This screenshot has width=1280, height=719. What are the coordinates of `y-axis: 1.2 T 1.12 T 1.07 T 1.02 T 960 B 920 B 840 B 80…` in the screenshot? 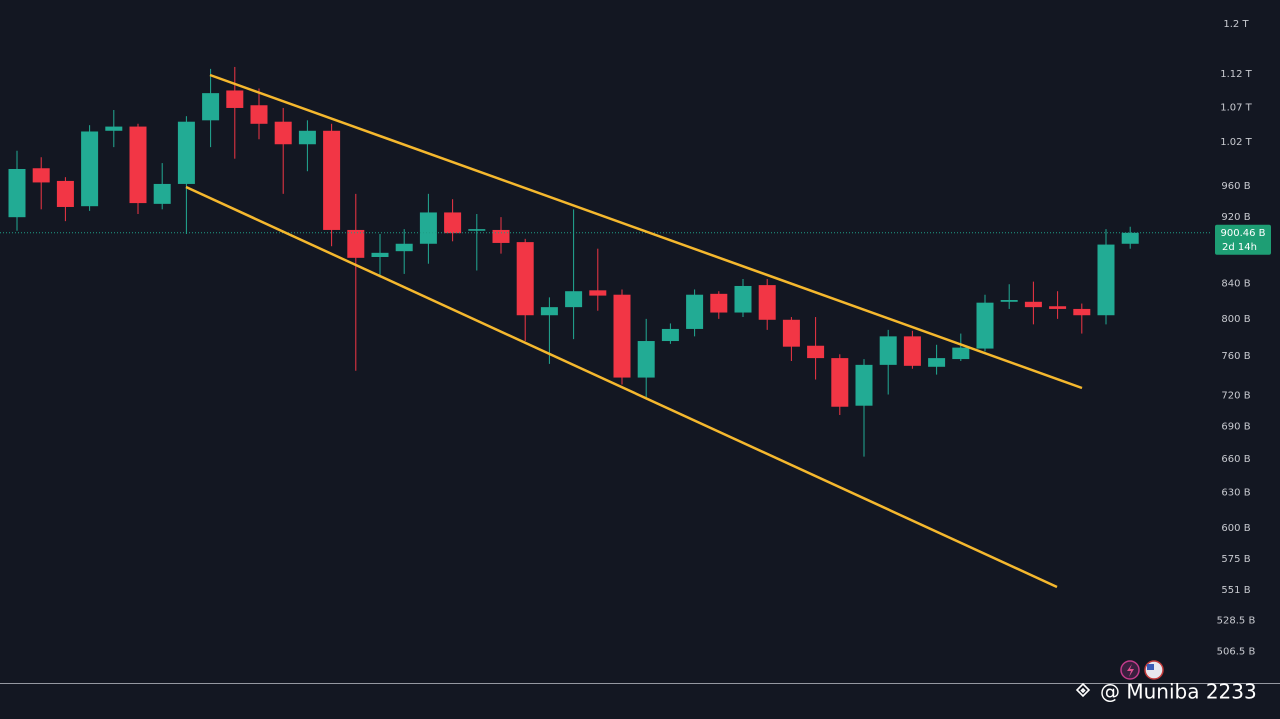 It's located at (1243, 338).